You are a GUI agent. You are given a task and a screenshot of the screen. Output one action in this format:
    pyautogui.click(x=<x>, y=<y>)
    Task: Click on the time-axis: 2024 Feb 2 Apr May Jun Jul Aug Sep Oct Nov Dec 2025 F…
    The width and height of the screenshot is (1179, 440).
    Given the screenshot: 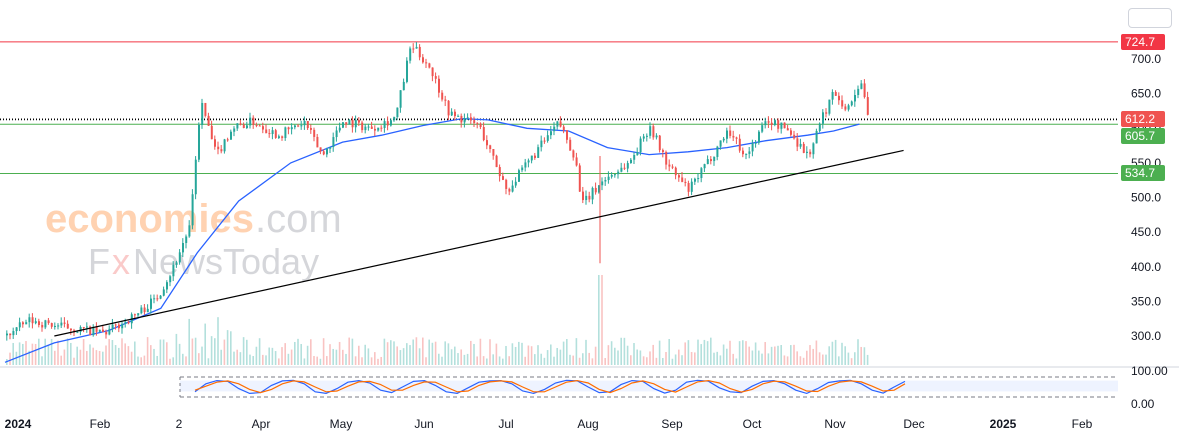 What is the action you would take?
    pyautogui.click(x=549, y=424)
    